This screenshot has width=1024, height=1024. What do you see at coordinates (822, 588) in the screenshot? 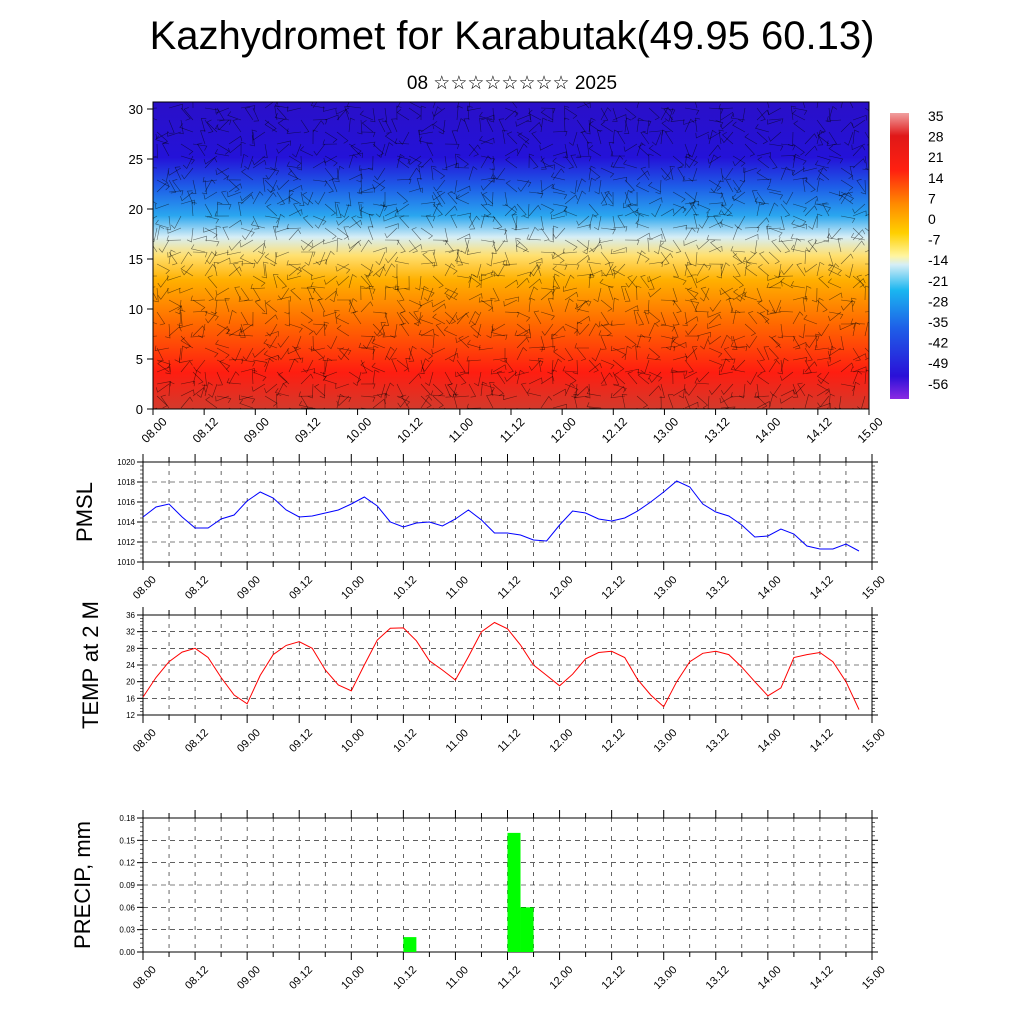
I see `x-tick-label: 14.12` at bounding box center [822, 588].